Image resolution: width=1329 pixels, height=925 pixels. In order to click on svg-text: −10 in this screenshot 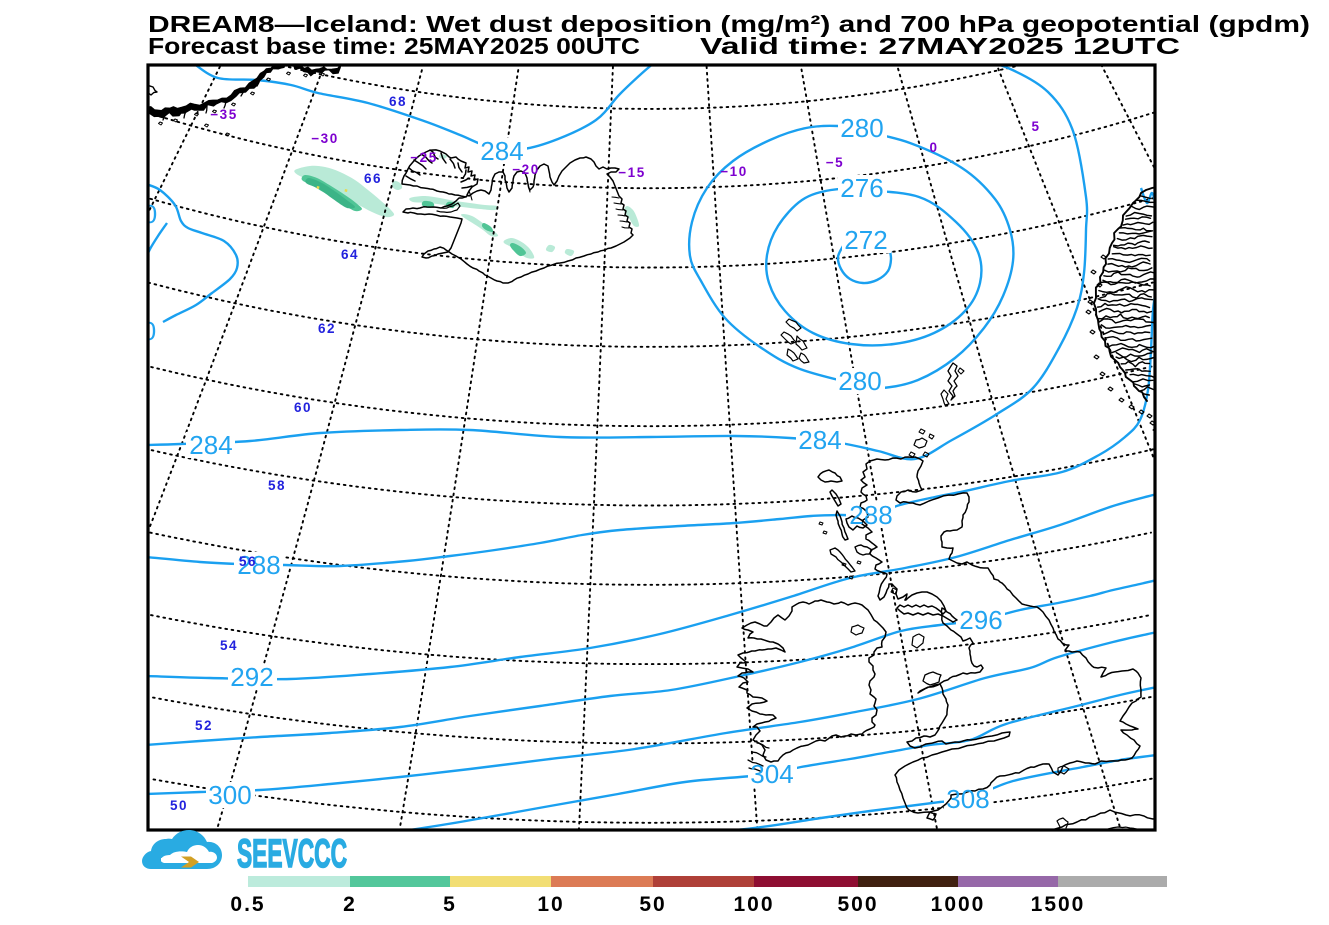, I will do `click(733, 171)`.